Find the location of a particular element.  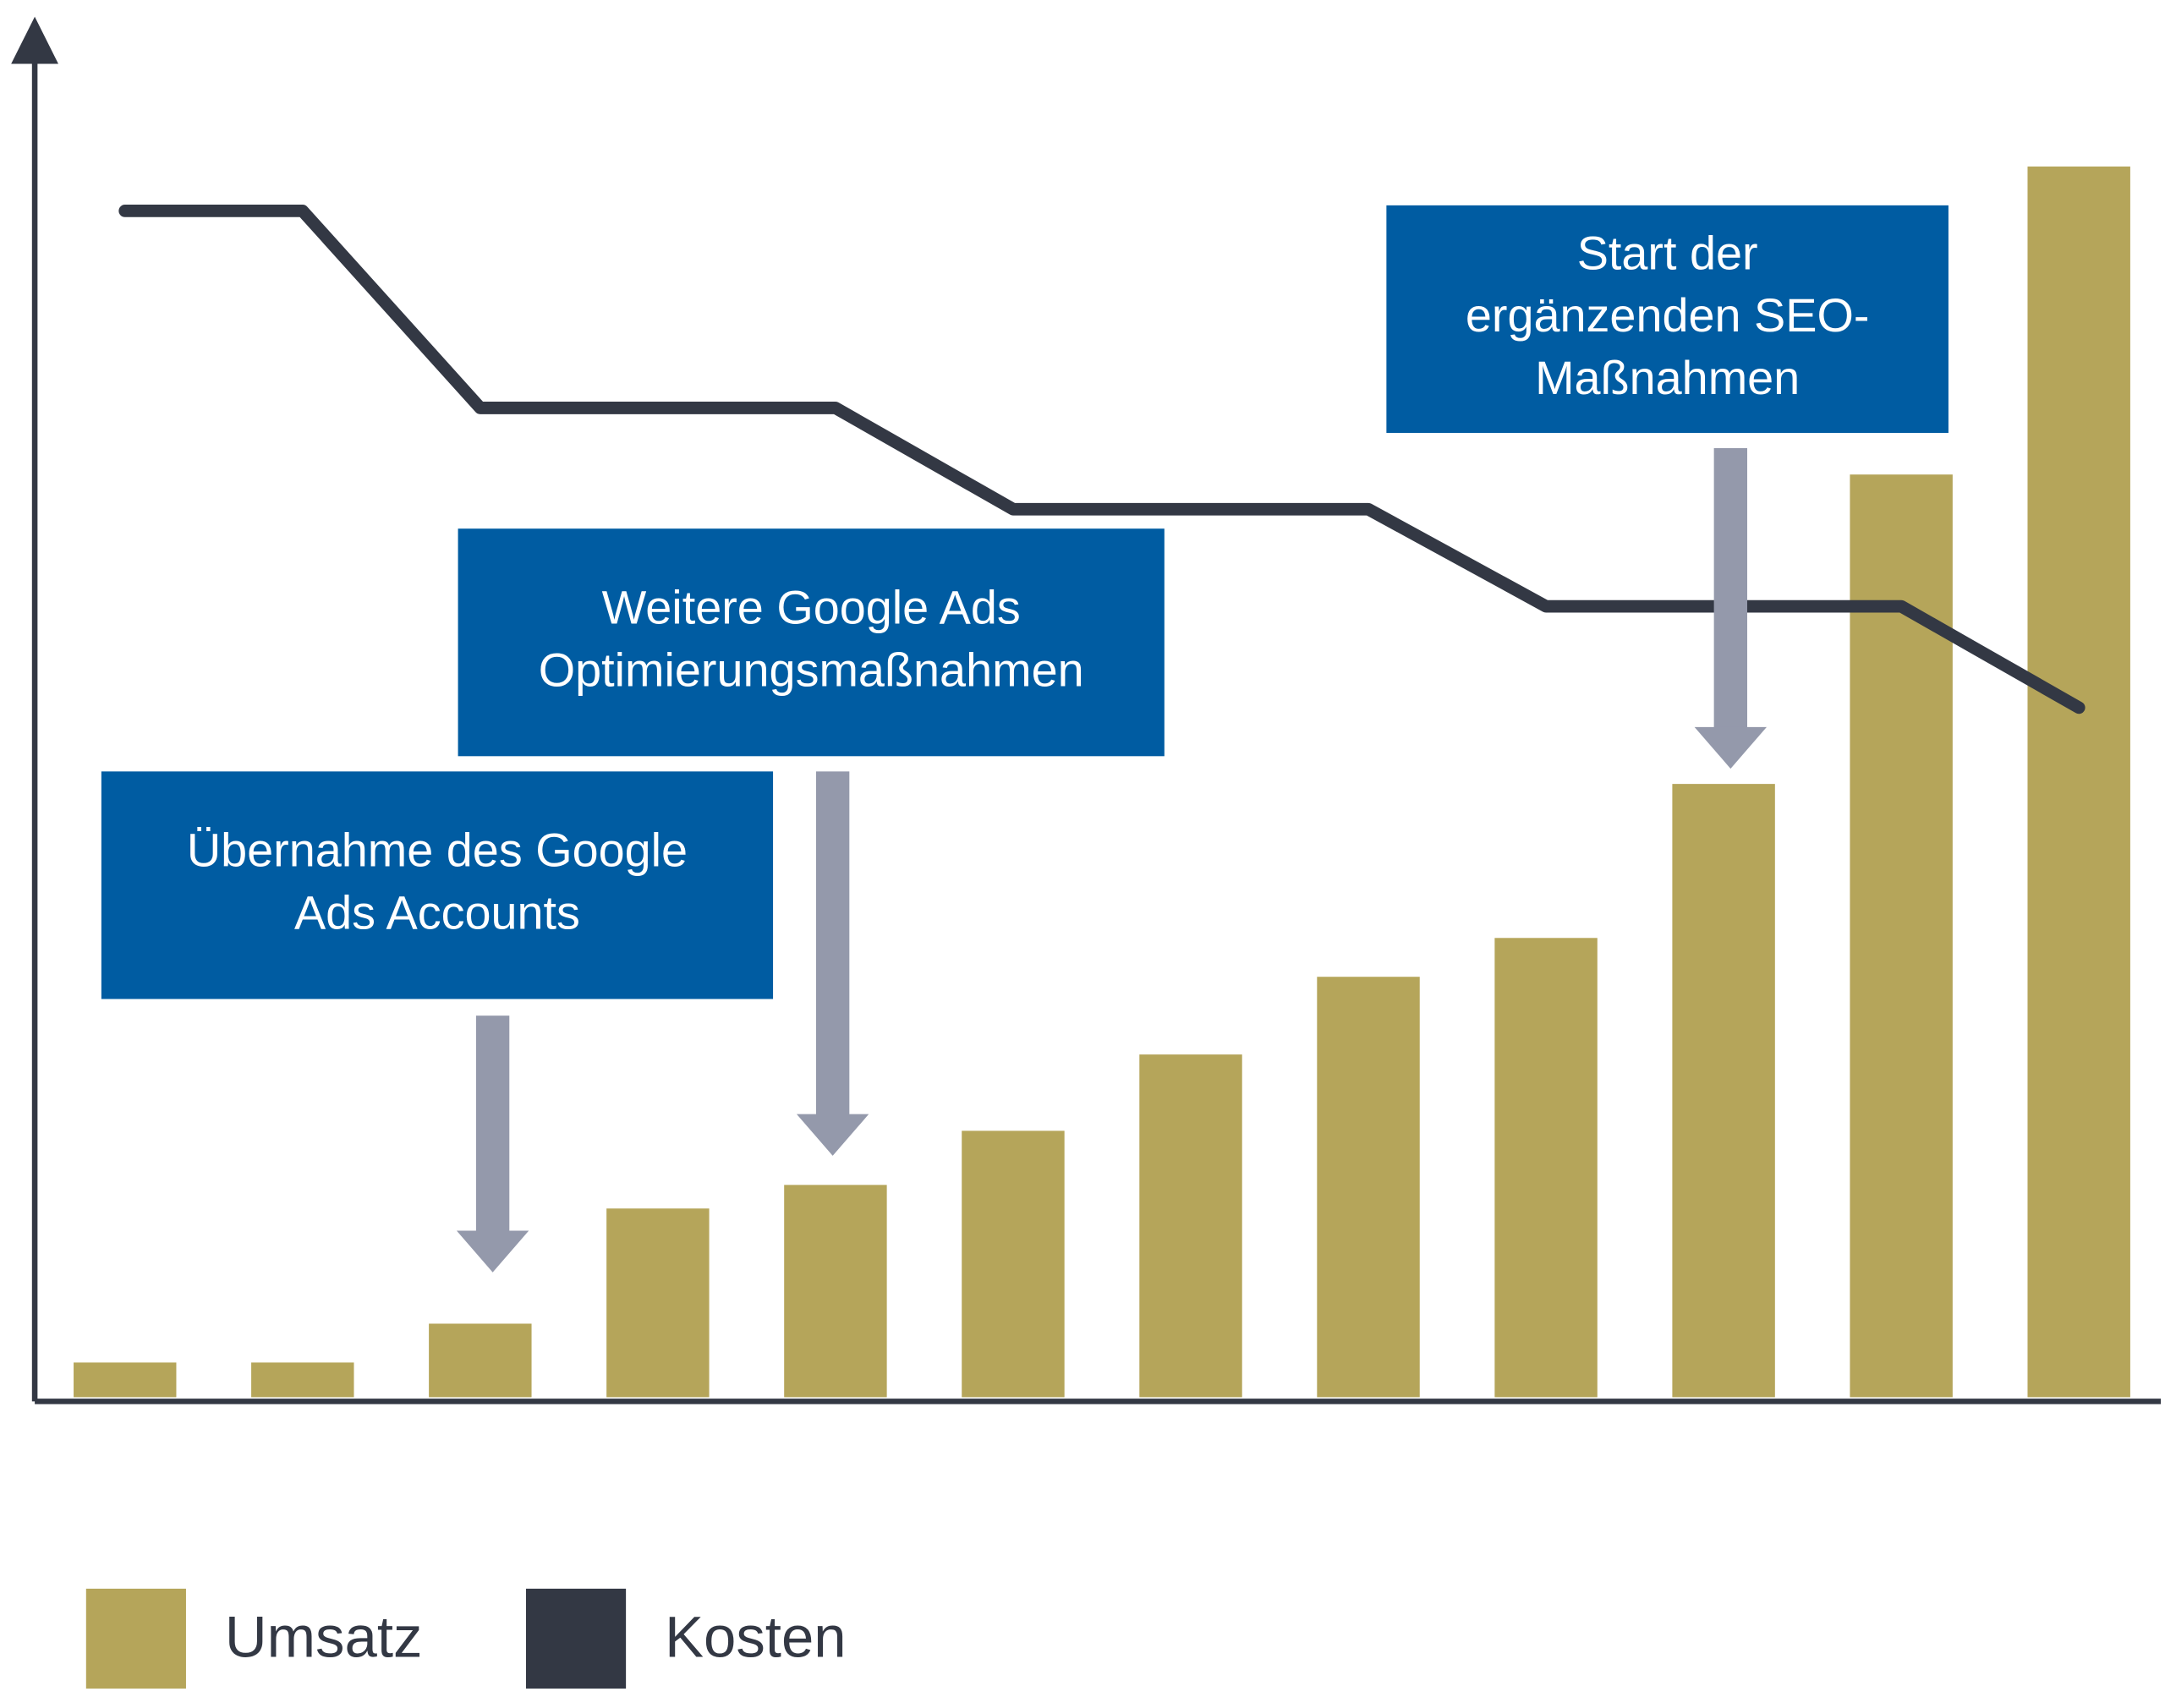

annotation-text: Ads Accounts is located at coordinates (437, 912).